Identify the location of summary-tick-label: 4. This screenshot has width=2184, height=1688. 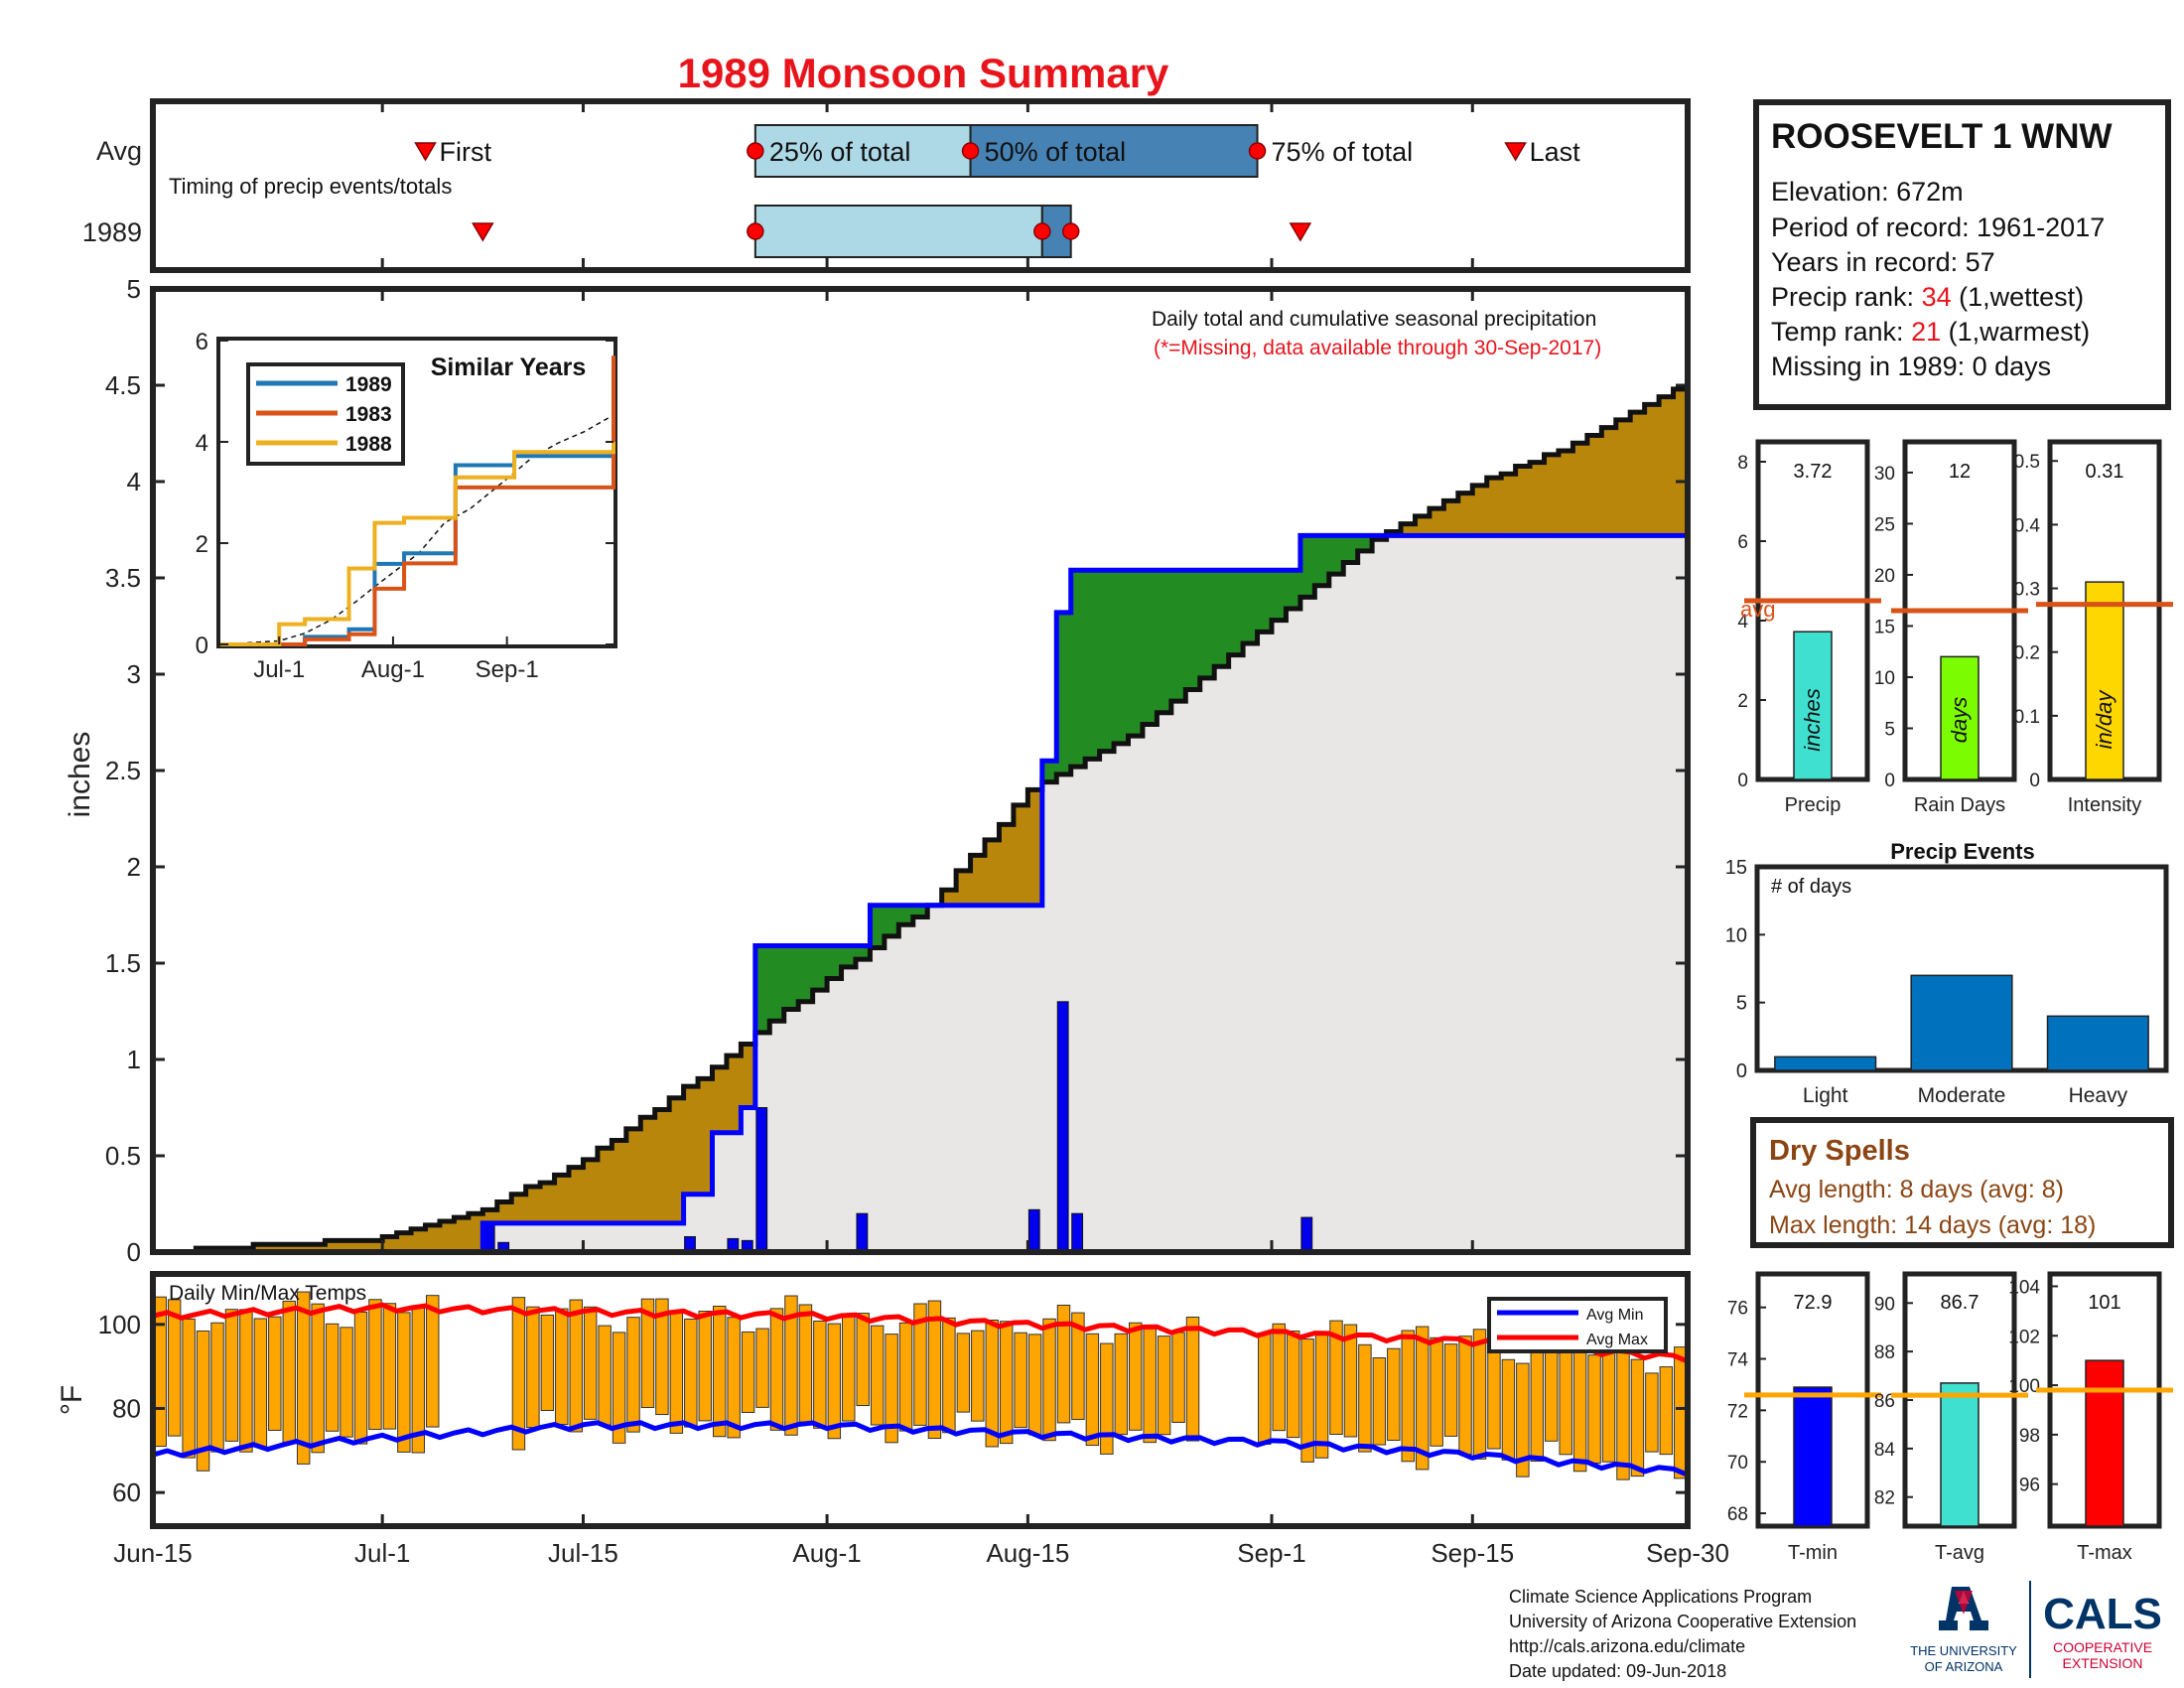
(1742, 622).